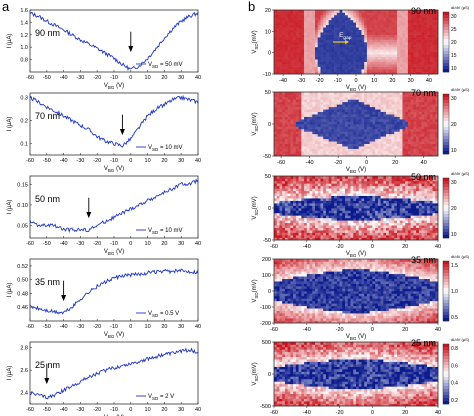  What do you see at coordinates (114, 161) in the screenshot?
I see `x-tick-label: -10` at bounding box center [114, 161].